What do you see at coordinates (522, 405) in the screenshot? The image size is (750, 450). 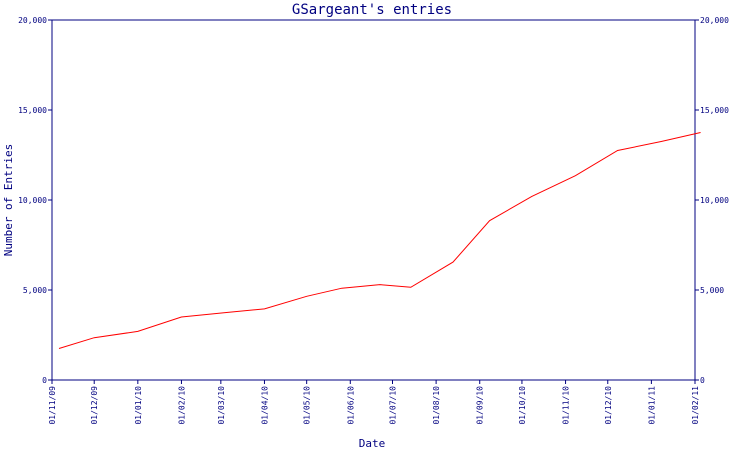 I see `x-tick-label: 01/10/10` at bounding box center [522, 405].